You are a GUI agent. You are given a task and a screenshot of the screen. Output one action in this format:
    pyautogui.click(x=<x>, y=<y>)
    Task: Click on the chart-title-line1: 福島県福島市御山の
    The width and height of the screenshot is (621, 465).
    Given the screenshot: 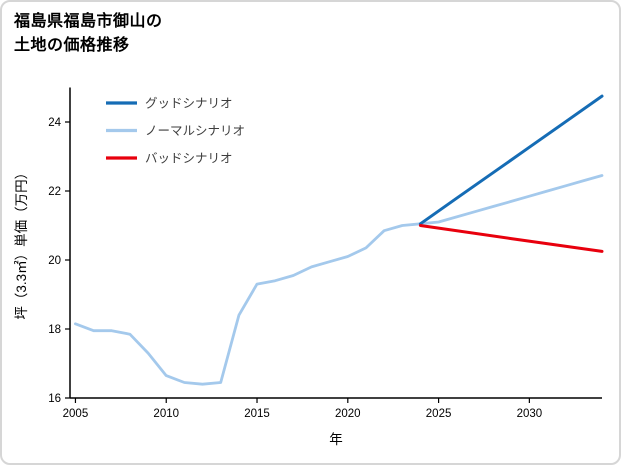 What is the action you would take?
    pyautogui.click(x=88, y=21)
    